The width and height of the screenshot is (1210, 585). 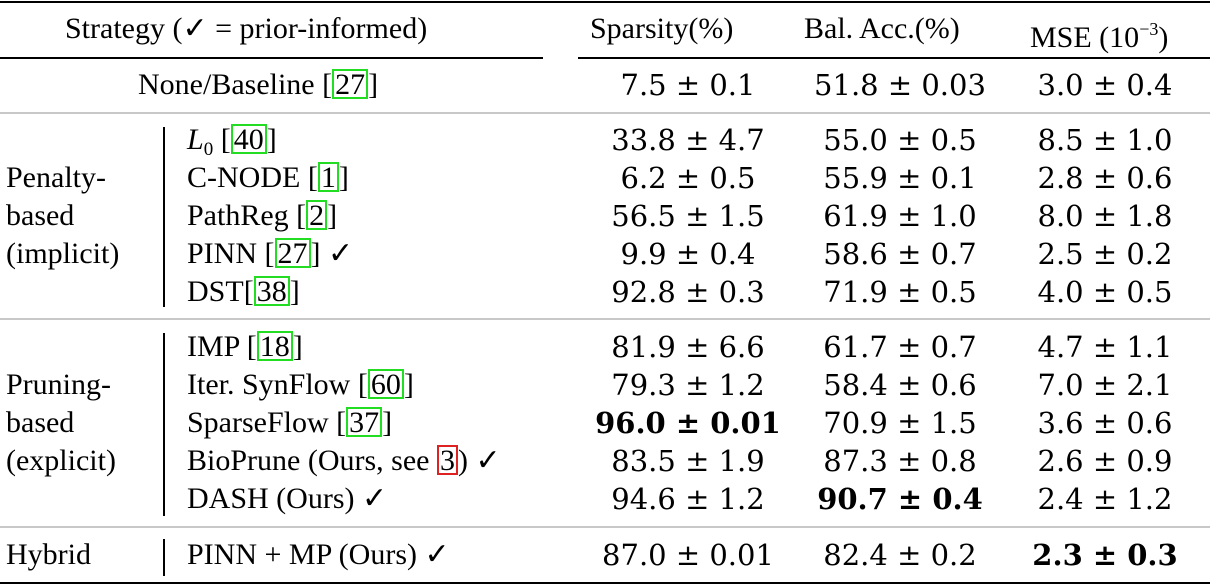 I want to click on header-mse-suffix: ), so click(x=1163, y=37).